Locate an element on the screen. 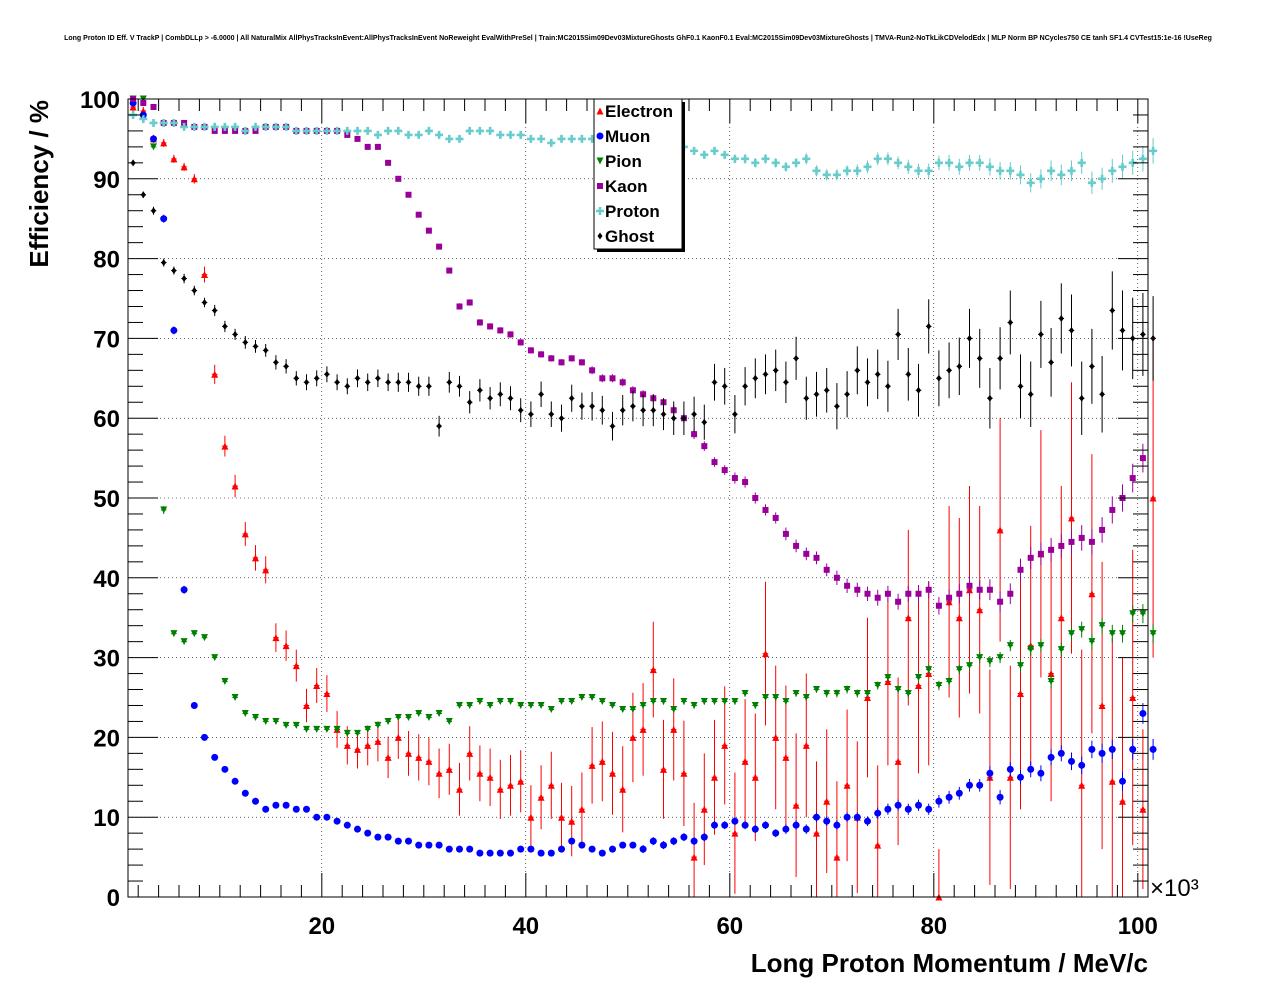 Image resolution: width=1276 pixels, height=996 pixels. x-tick-label: 60 is located at coordinates (729, 926).